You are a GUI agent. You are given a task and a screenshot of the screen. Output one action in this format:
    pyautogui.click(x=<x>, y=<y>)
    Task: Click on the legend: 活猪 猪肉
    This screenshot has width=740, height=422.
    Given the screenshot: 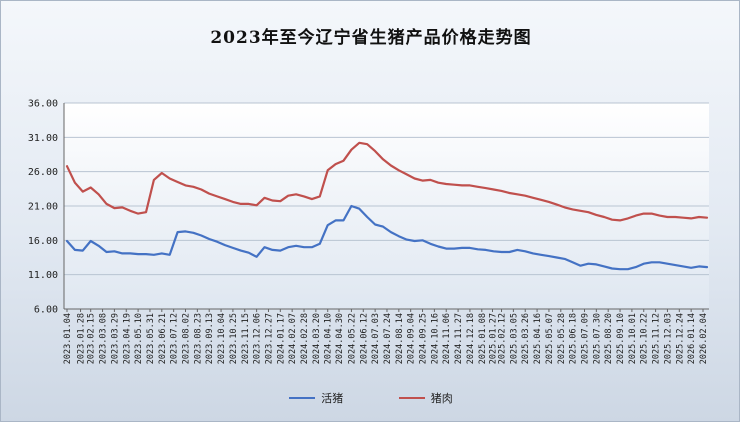 What is the action you would take?
    pyautogui.click(x=370, y=397)
    